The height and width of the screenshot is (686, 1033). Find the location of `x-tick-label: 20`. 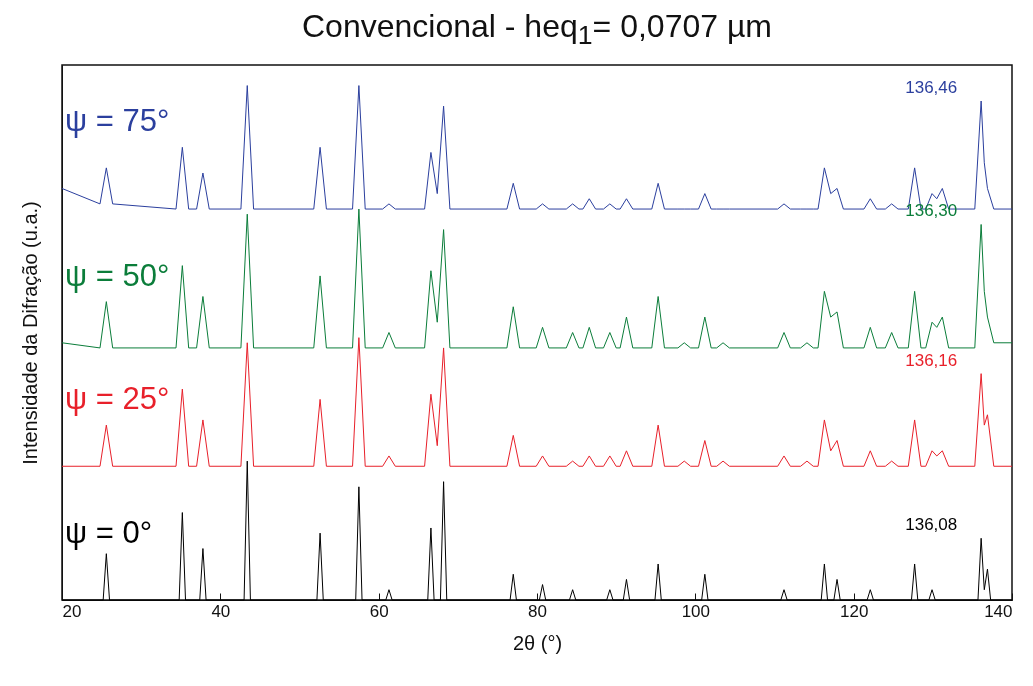

x-tick-label: 20 is located at coordinates (72, 611).